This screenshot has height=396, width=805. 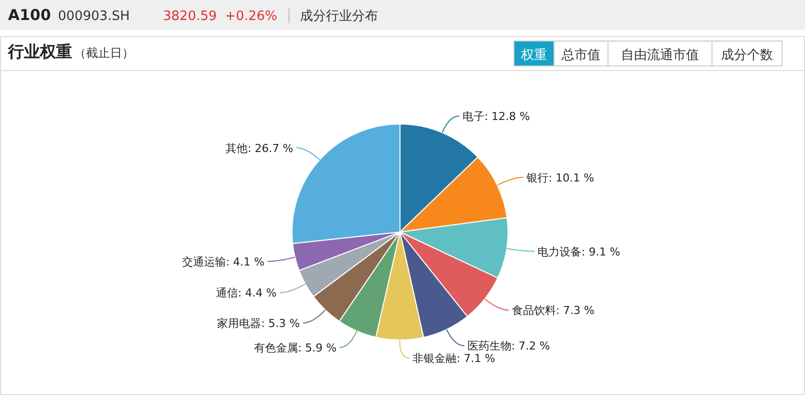 What do you see at coordinates (579, 251) in the screenshot?
I see `slice-label: 电力设备: 9.1 %` at bounding box center [579, 251].